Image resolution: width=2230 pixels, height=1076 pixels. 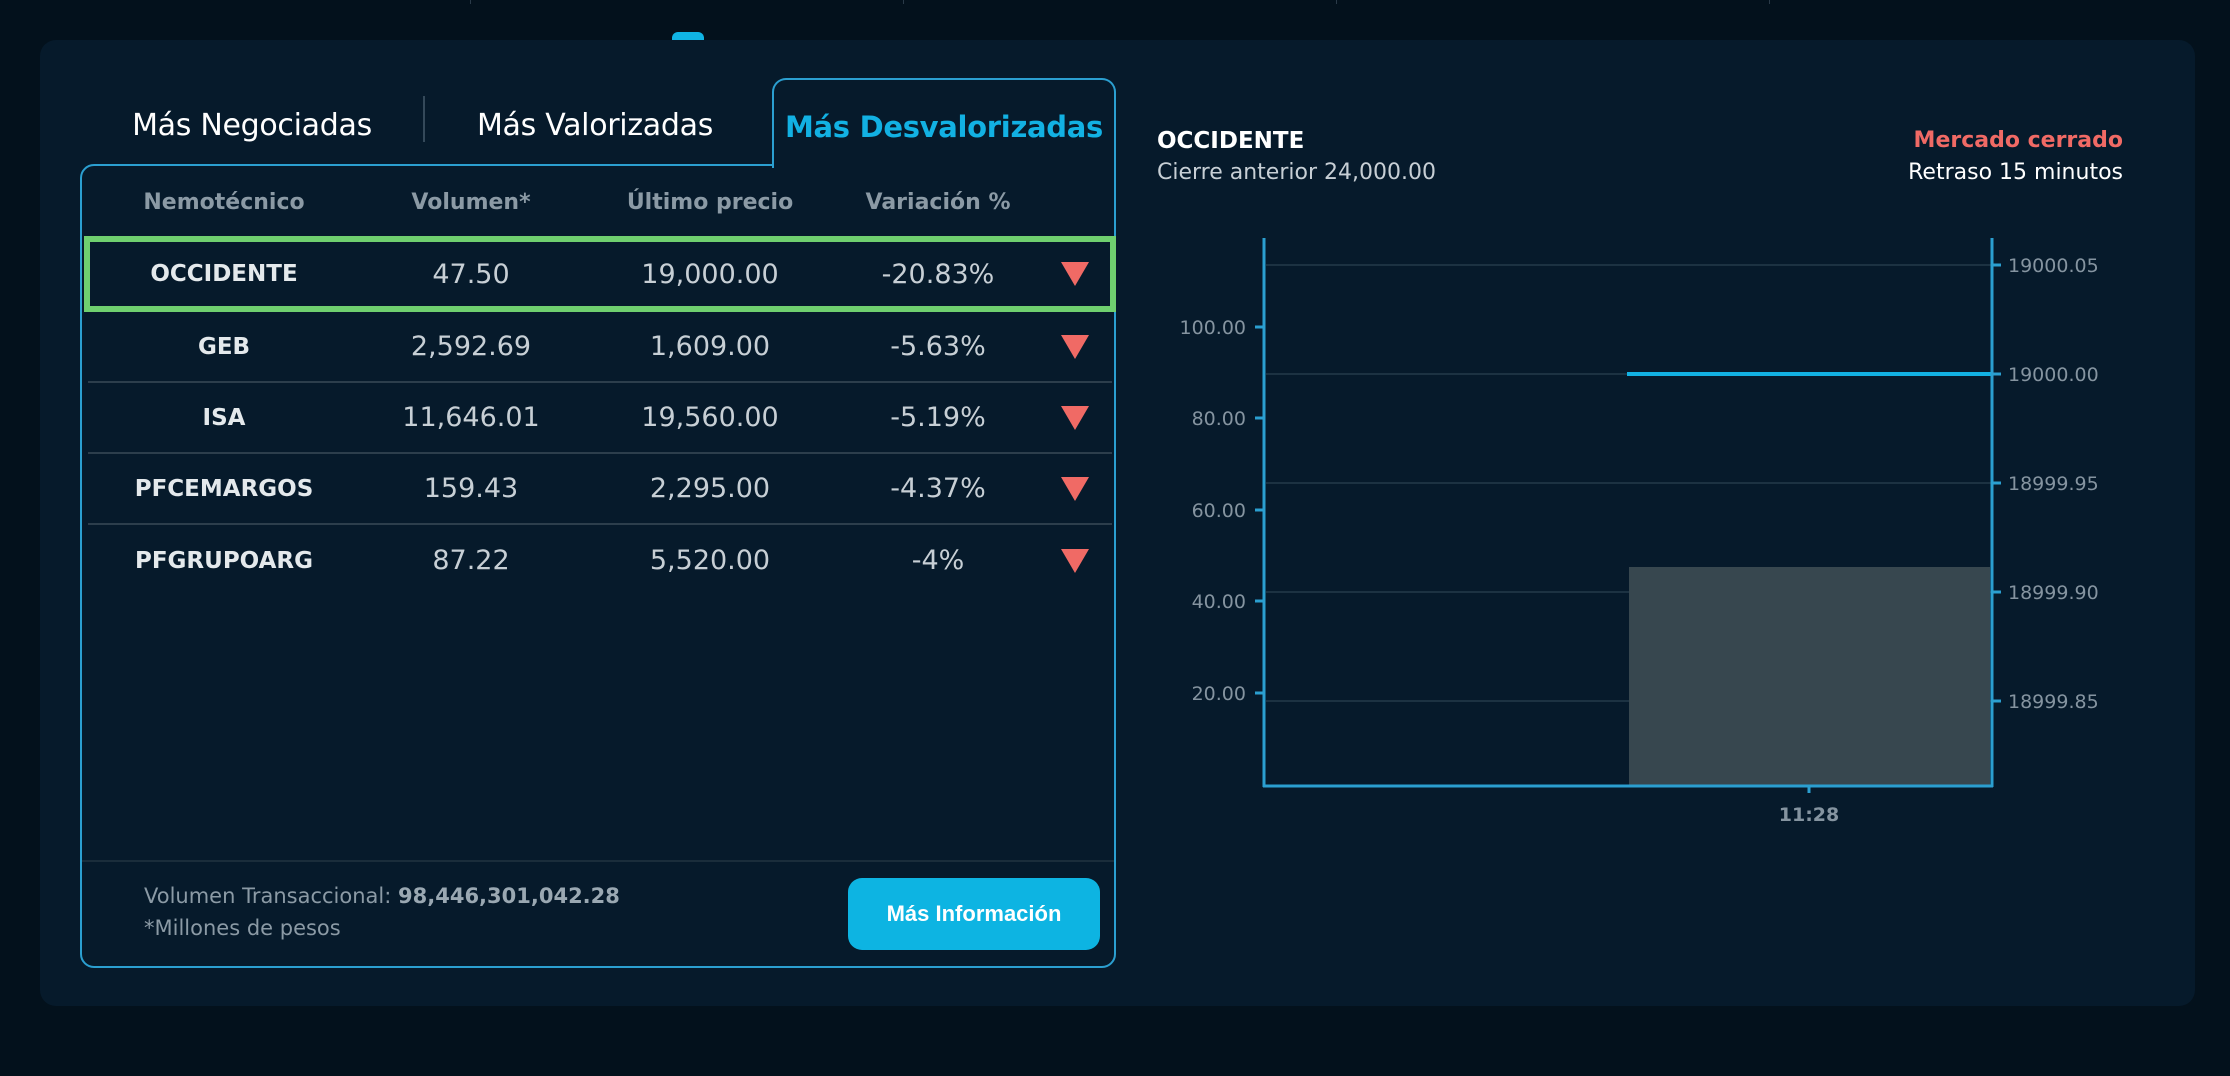 What do you see at coordinates (600, 560) in the screenshot?
I see `table-row: PFGRUPOARG 87.22 5,520.00 -4%` at bounding box center [600, 560].